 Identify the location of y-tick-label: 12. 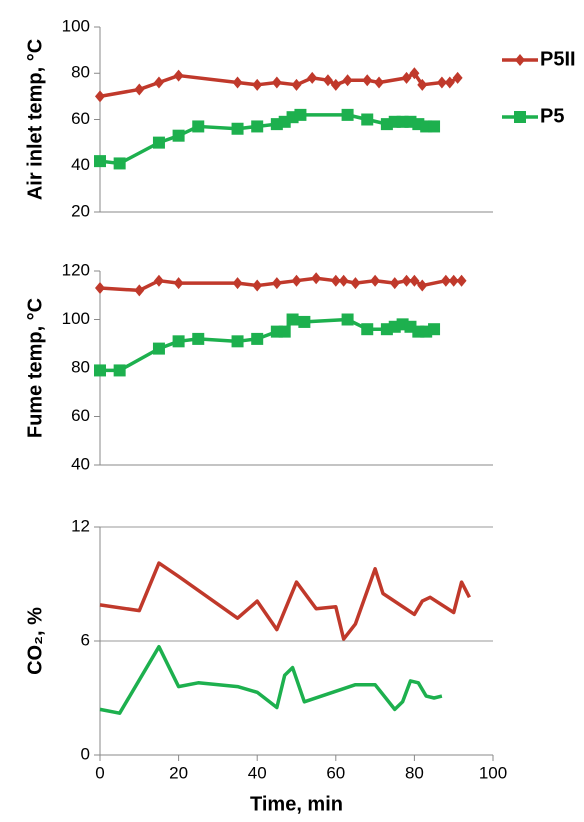
(80, 525).